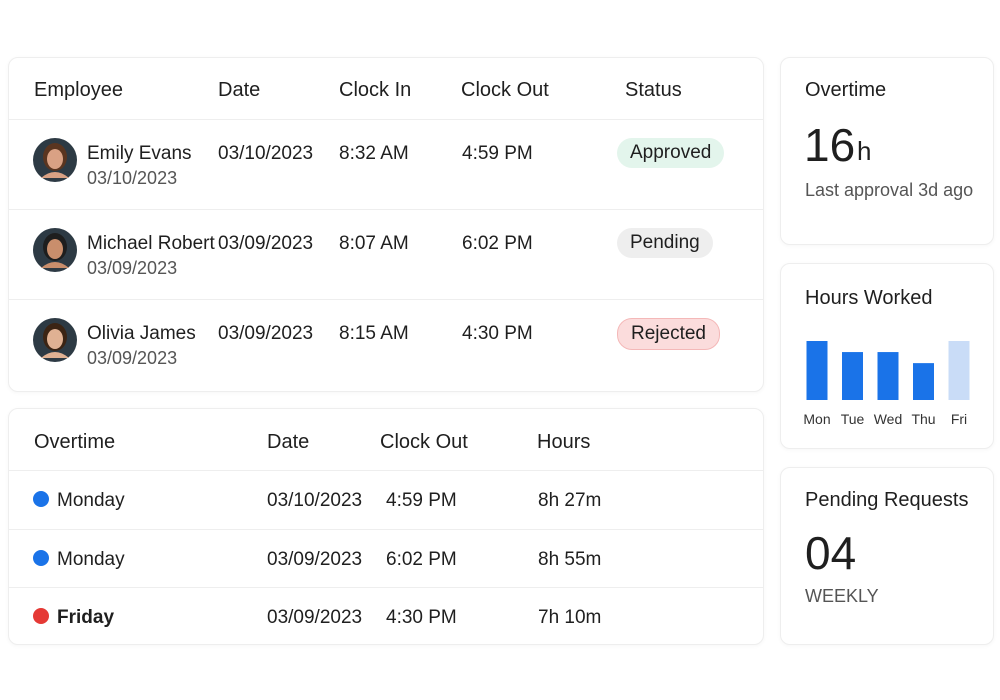  What do you see at coordinates (846, 90) in the screenshot?
I see `card-title: Overtime` at bounding box center [846, 90].